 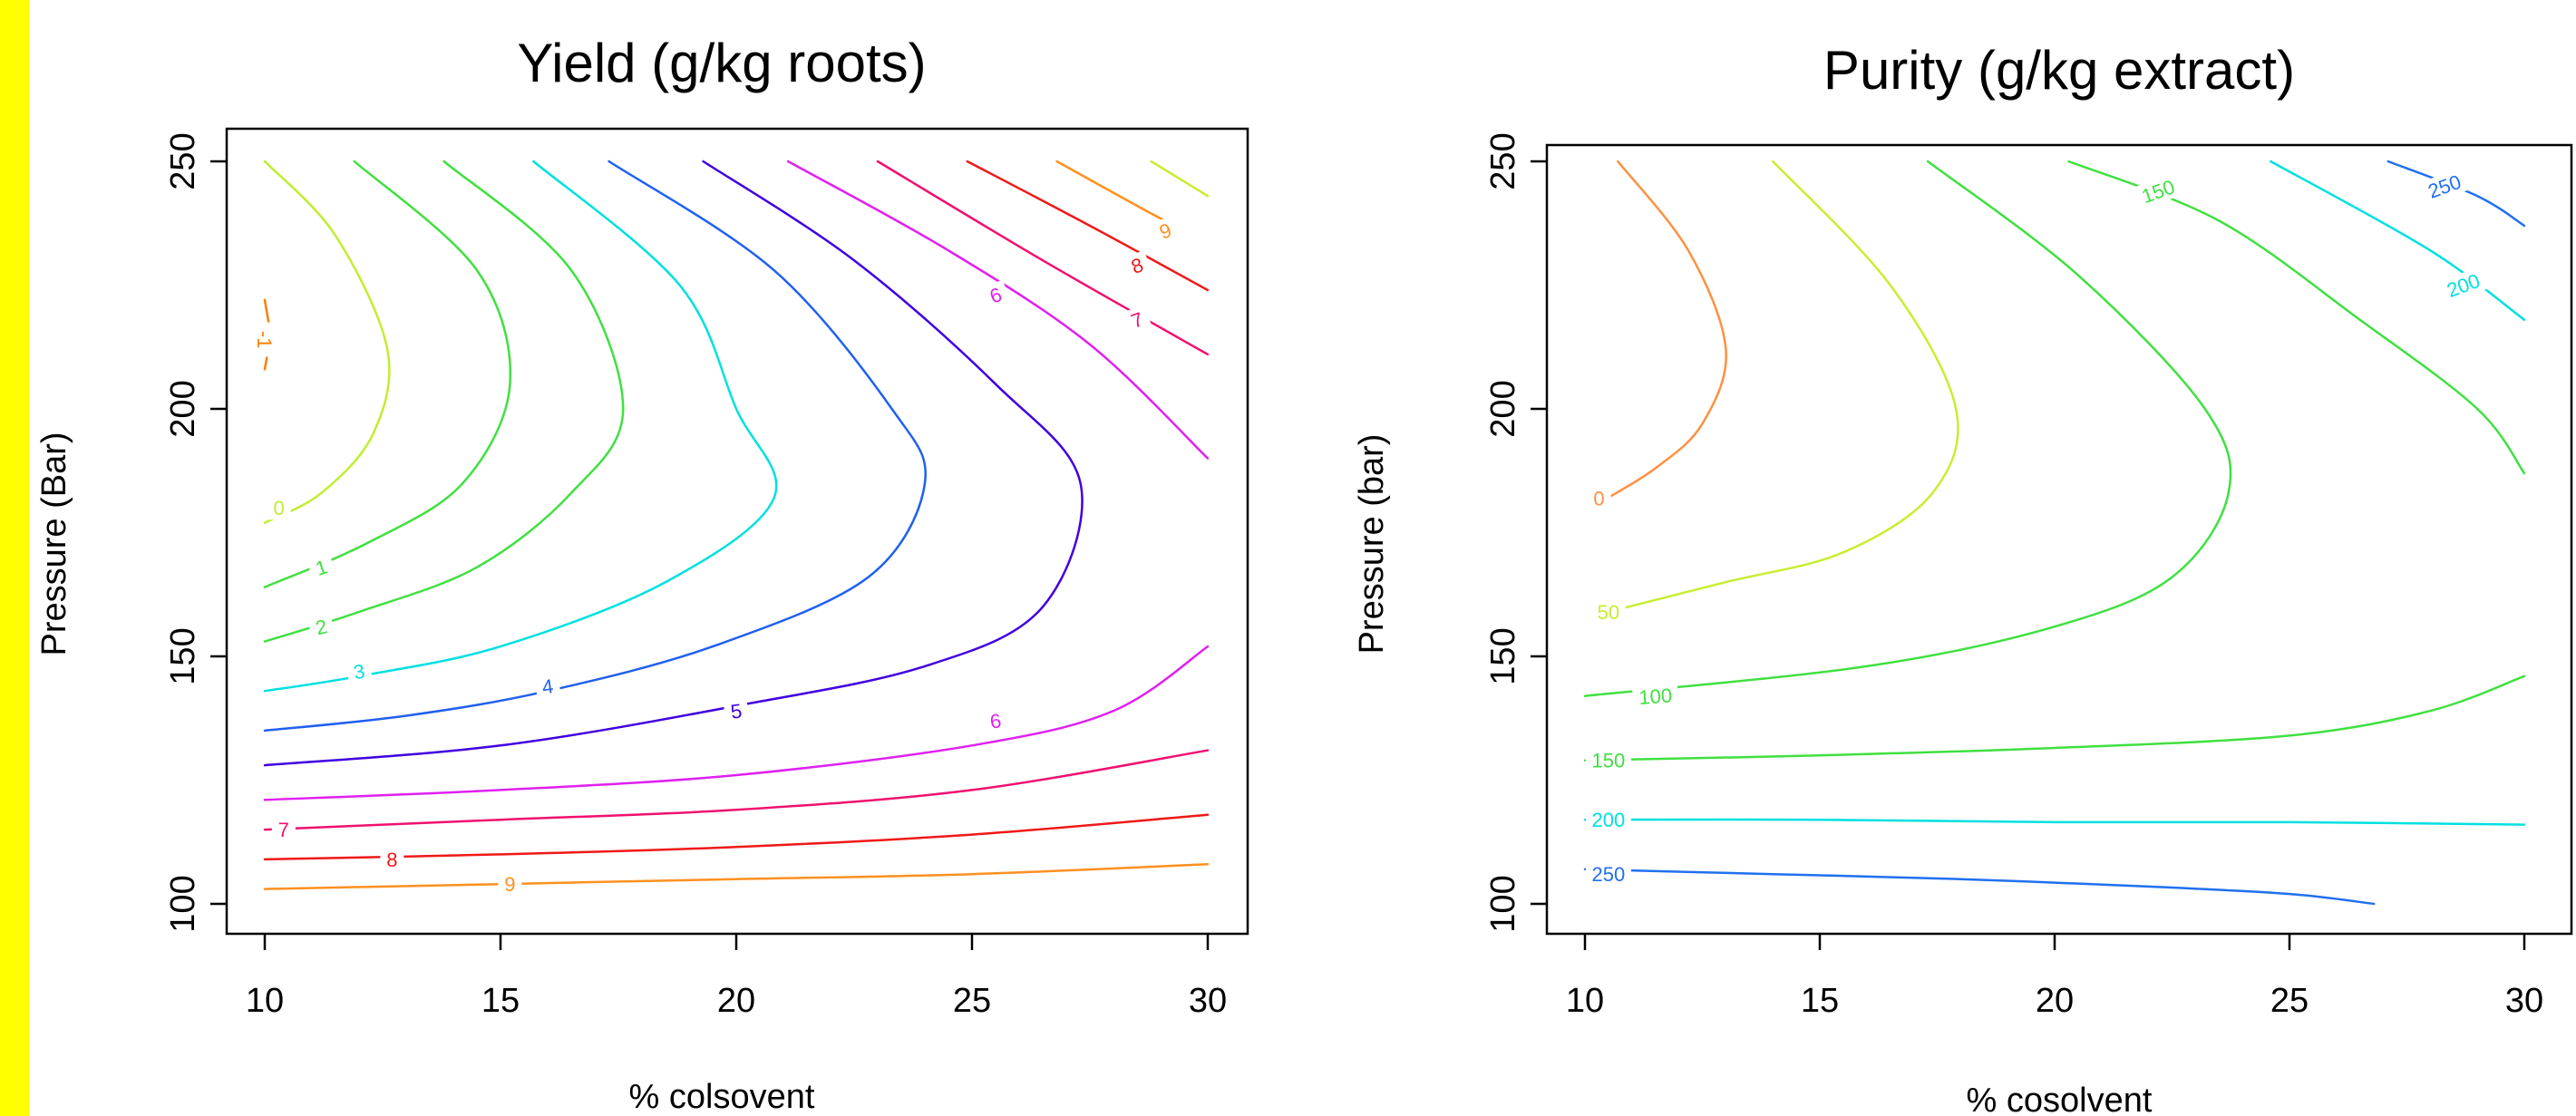 What do you see at coordinates (54, 543) in the screenshot?
I see `y-axis-label: Pressure (Bar)` at bounding box center [54, 543].